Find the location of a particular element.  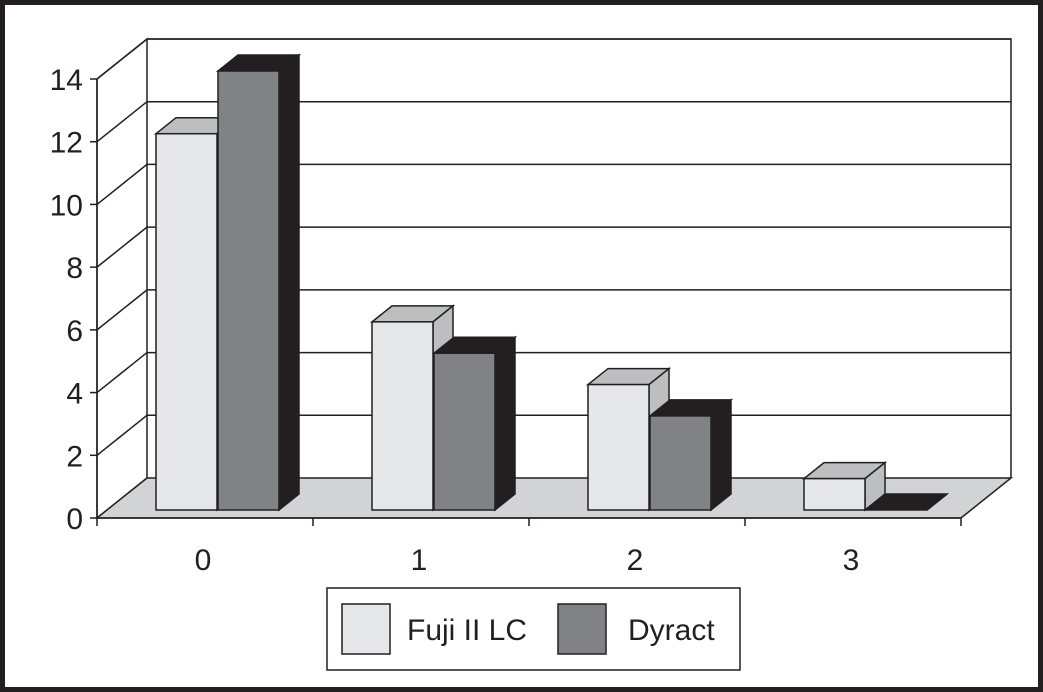

y-tick-label: 4 is located at coordinates (74, 394).